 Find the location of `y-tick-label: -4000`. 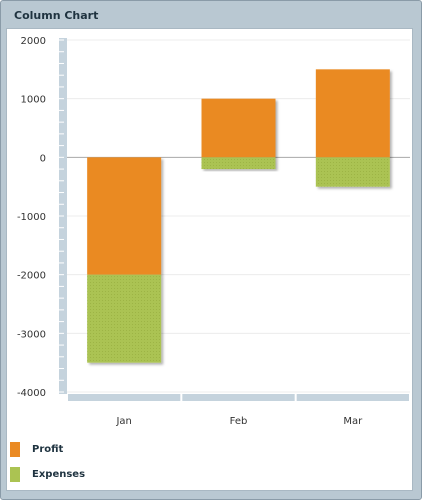

y-tick-label: -4000 is located at coordinates (31, 393).